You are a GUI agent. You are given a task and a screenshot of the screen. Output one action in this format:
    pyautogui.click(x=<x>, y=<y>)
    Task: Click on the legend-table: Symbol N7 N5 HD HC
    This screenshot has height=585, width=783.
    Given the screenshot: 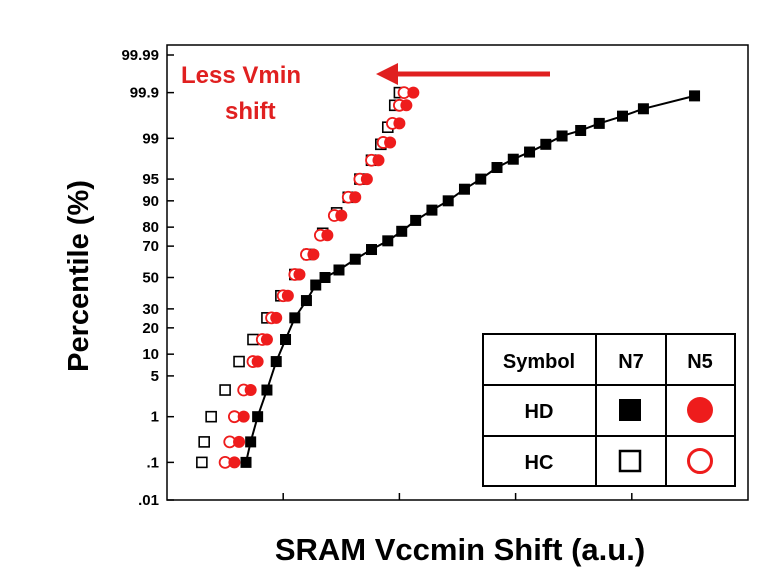 What is the action you would take?
    pyautogui.click(x=609, y=410)
    